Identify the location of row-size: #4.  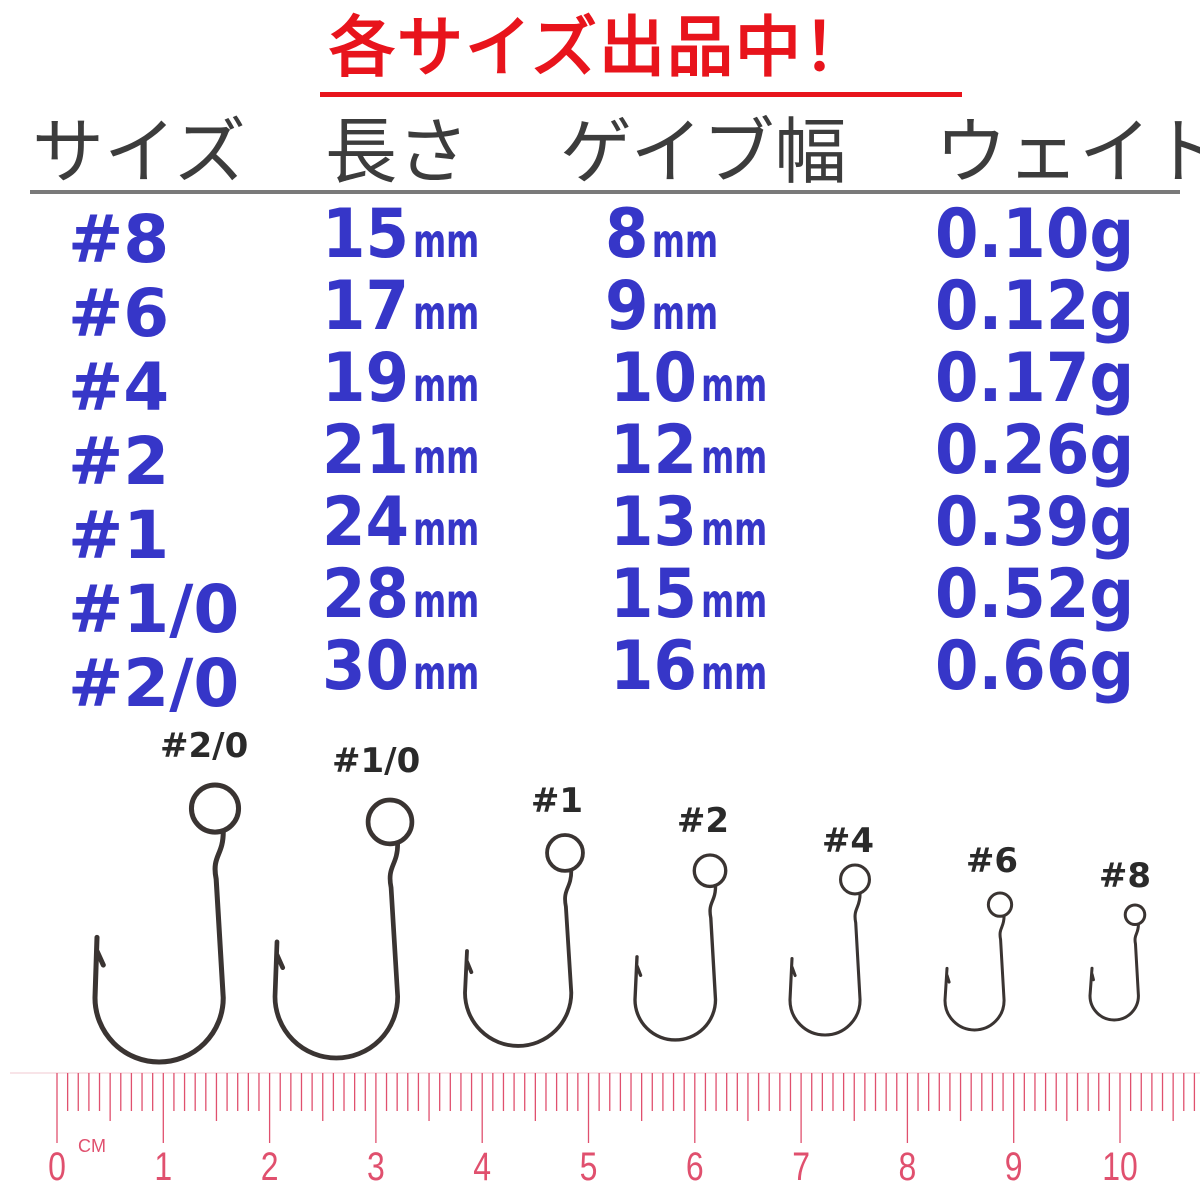
(118, 388).